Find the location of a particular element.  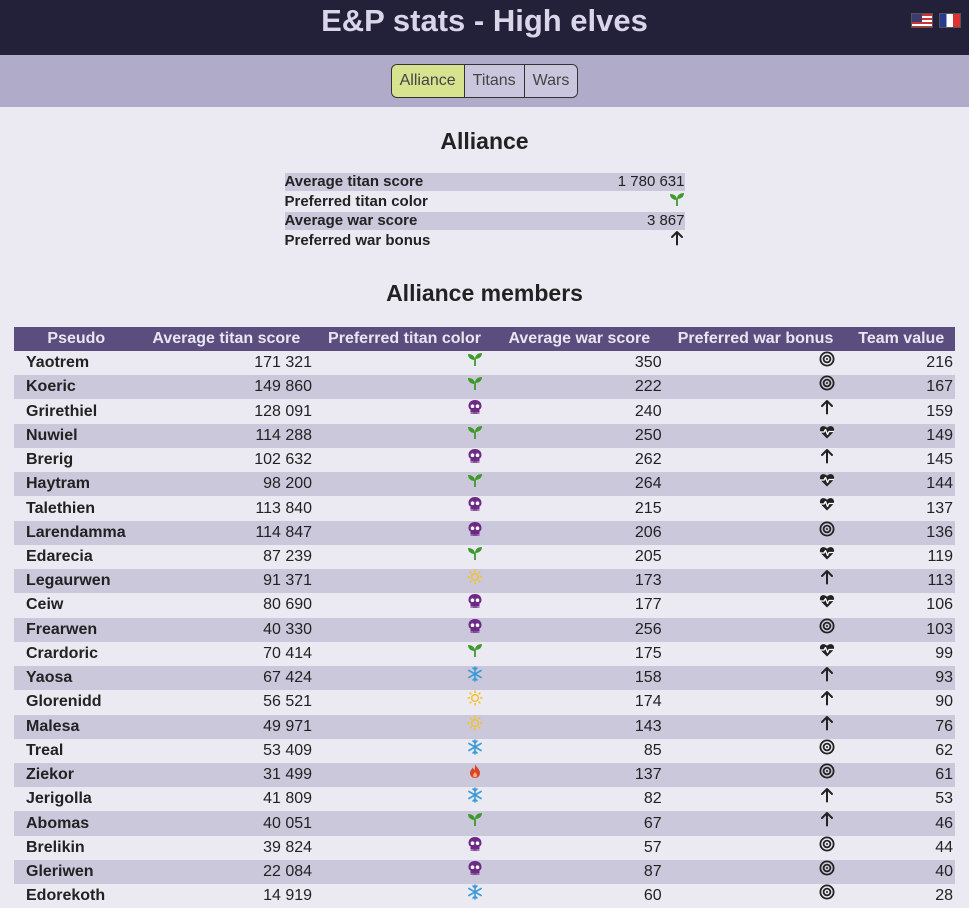

tab-titans: Titans is located at coordinates (493, 81).